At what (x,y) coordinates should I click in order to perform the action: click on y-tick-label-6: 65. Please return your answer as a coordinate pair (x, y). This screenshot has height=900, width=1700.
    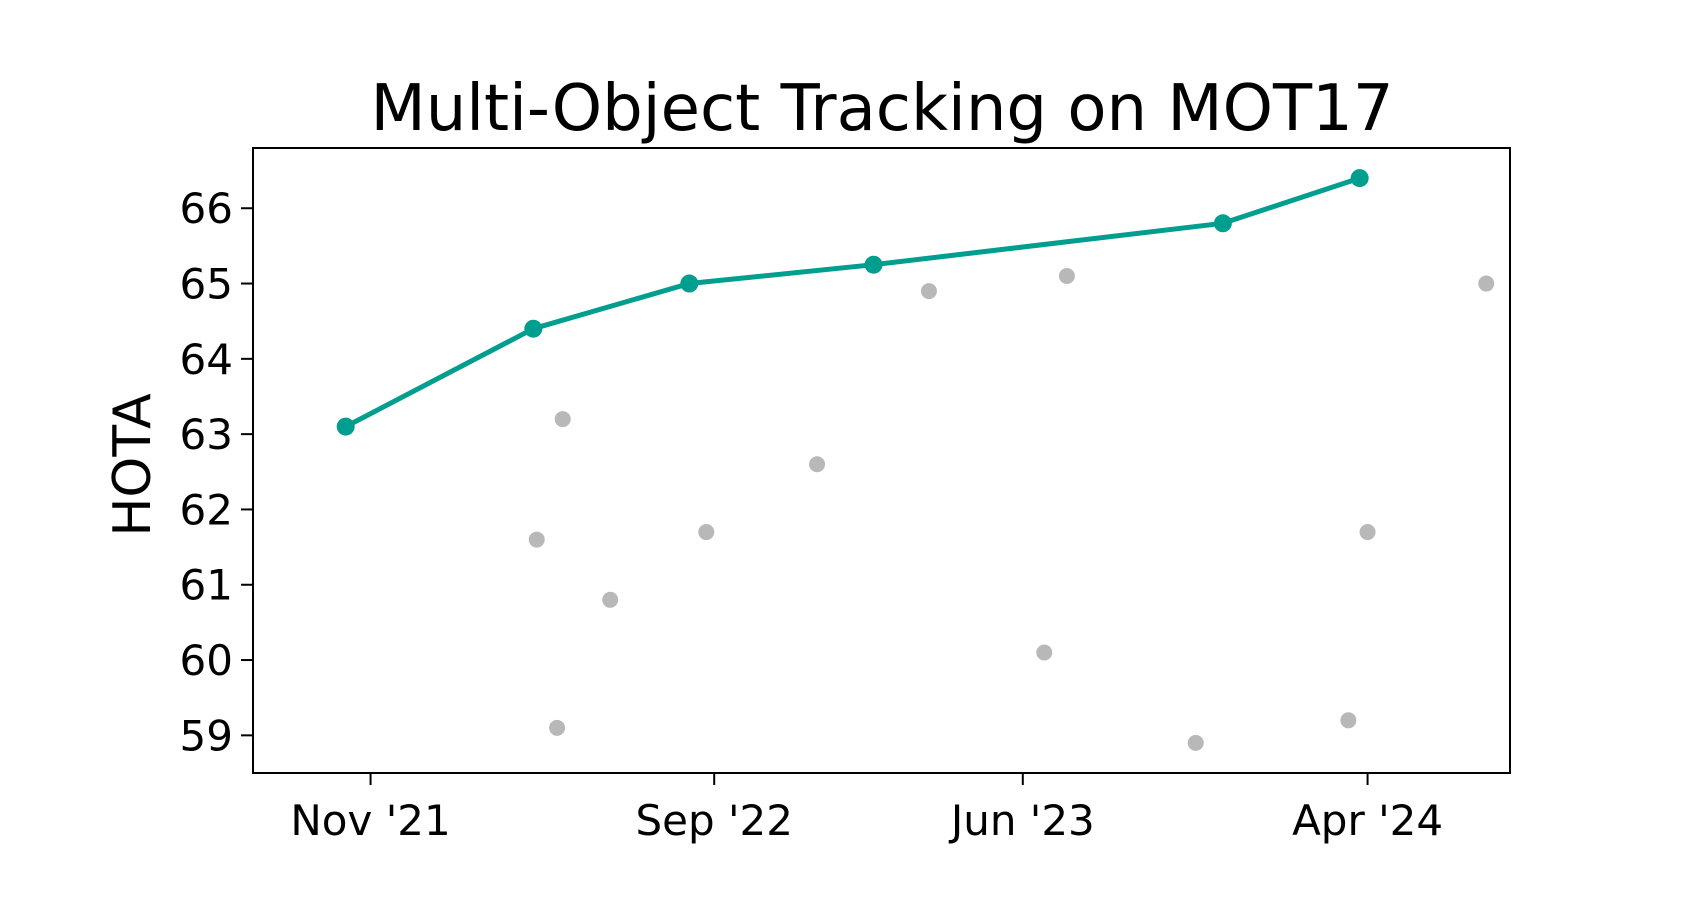
    Looking at the image, I should click on (206, 284).